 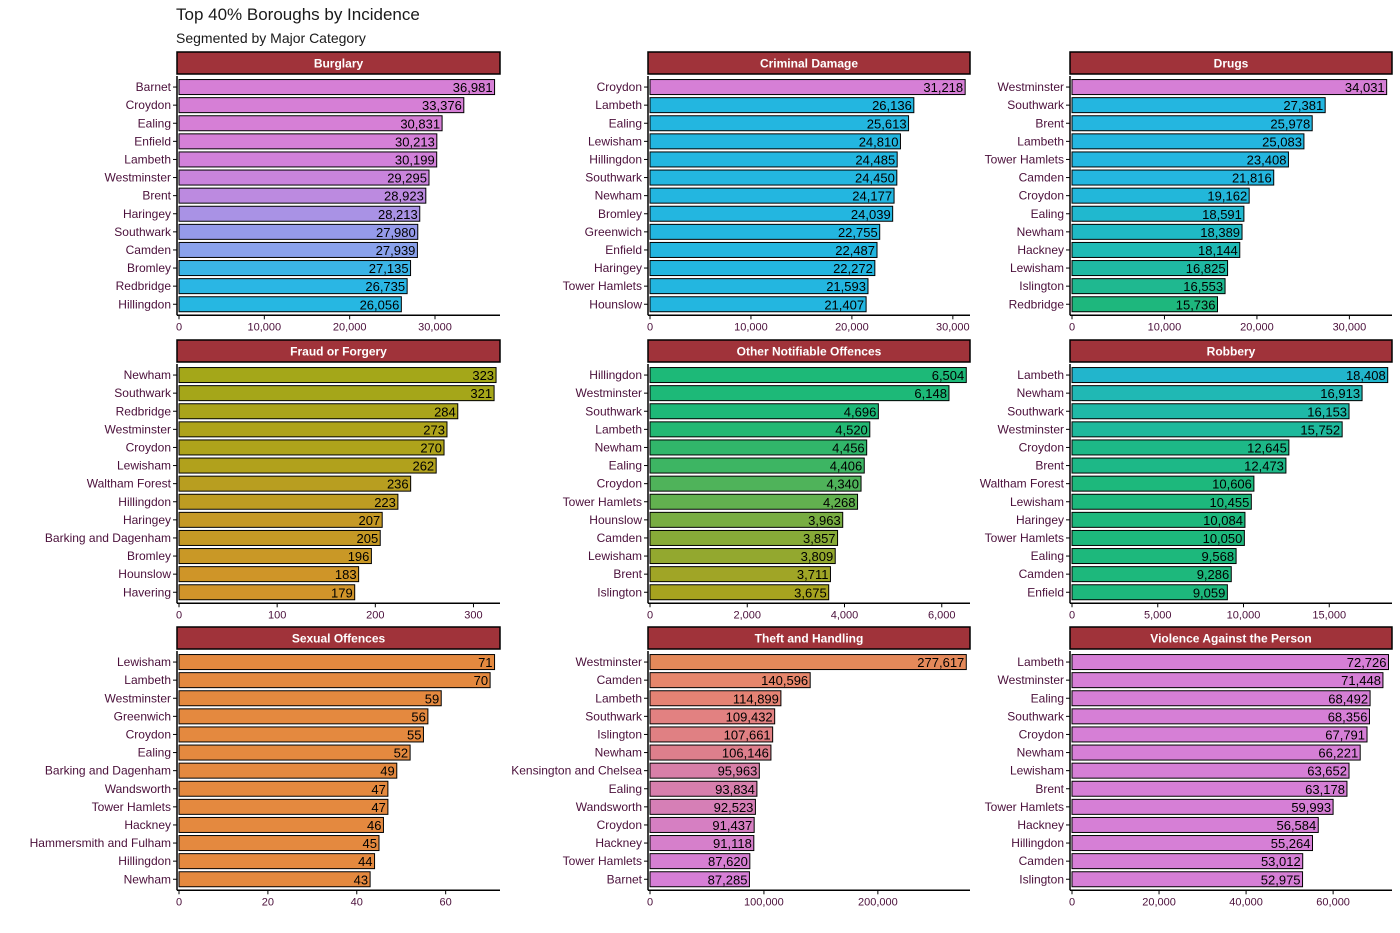 I want to click on x-tick-label: 0, so click(x=1072, y=902).